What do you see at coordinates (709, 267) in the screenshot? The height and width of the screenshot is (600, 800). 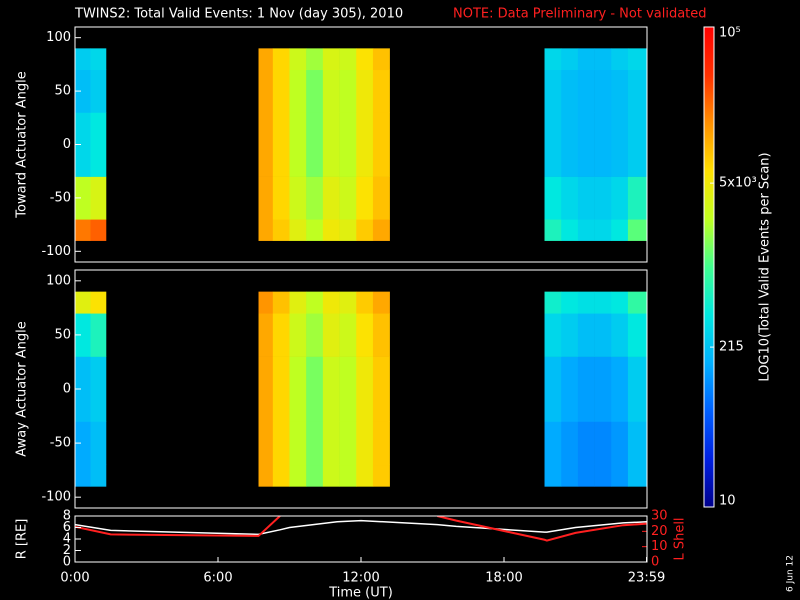 I see `colorbar` at bounding box center [709, 267].